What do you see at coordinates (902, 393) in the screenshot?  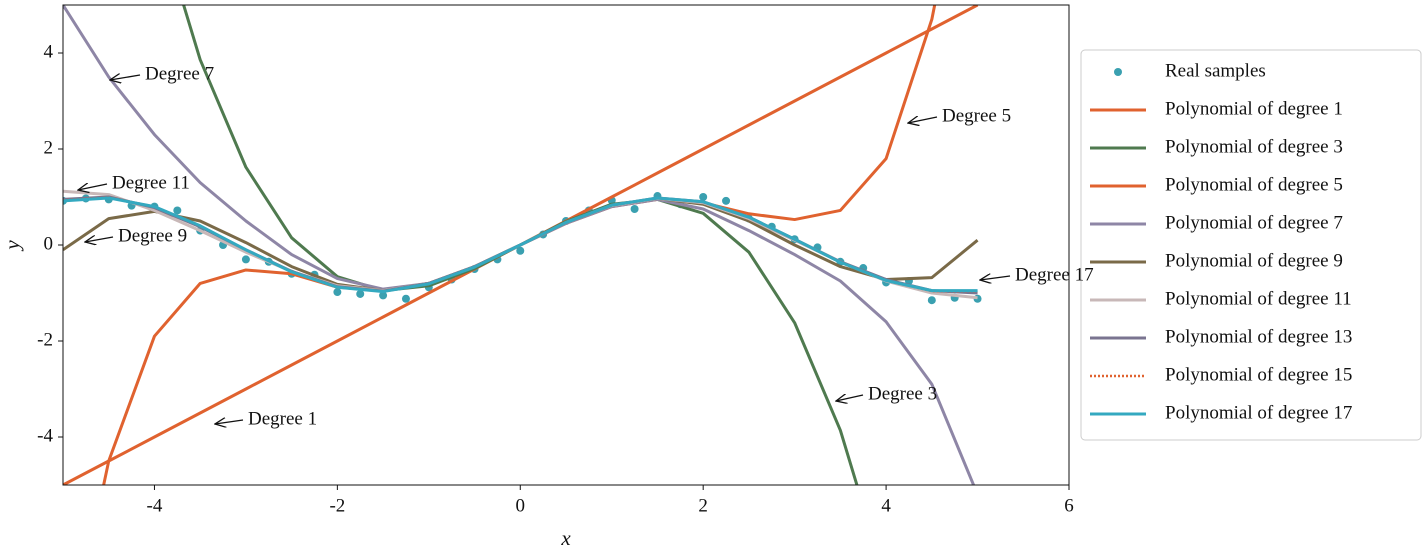 I see `annotation: Degree 3` at bounding box center [902, 393].